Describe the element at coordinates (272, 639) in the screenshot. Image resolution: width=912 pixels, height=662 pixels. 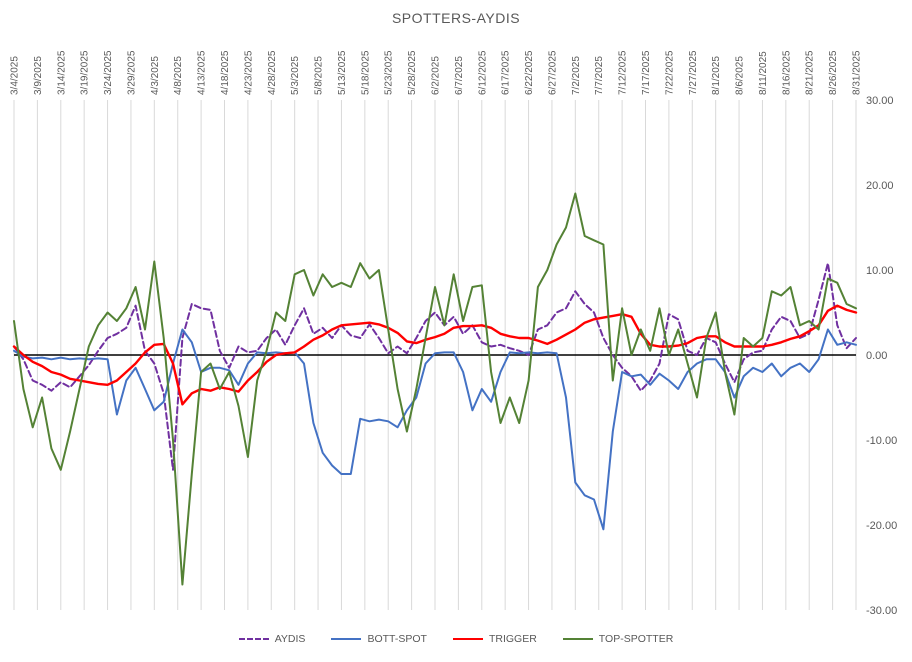
I see `legend-item-aydis: AYDIS` at that location.